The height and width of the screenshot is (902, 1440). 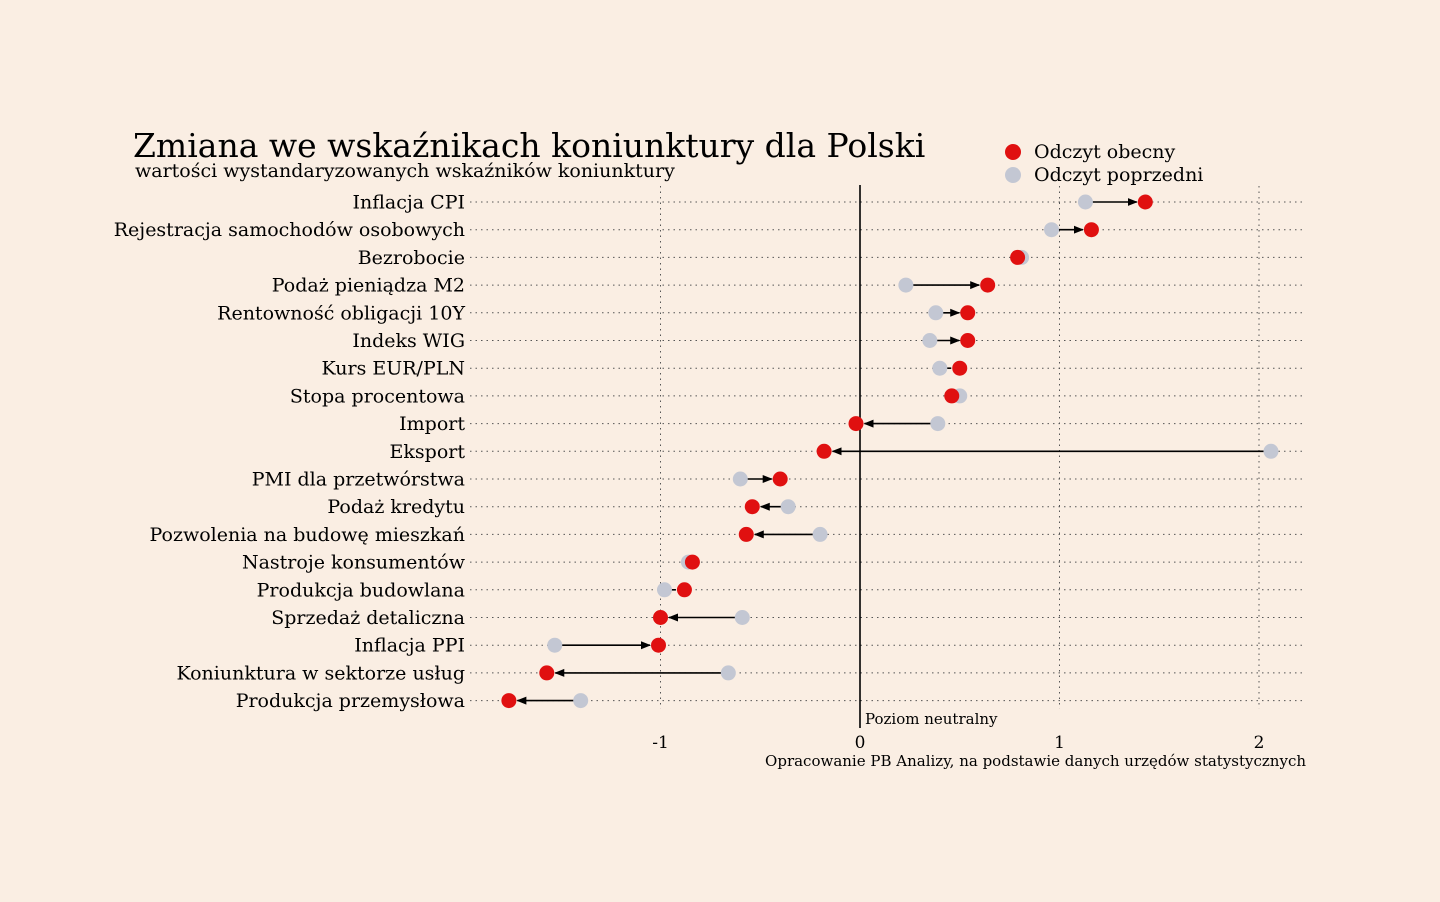 I want to click on legend-label-current: Odczyt obecny, so click(x=1105, y=152).